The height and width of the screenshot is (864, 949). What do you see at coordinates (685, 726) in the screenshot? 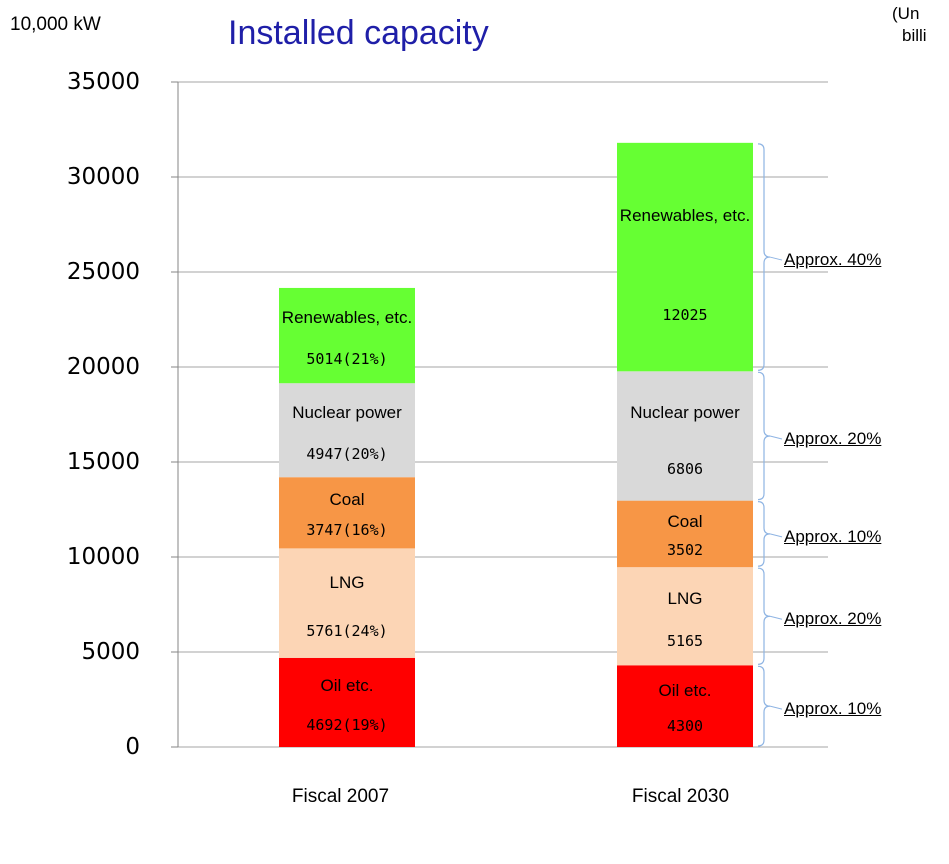
I see `value-label: 4300` at bounding box center [685, 726].